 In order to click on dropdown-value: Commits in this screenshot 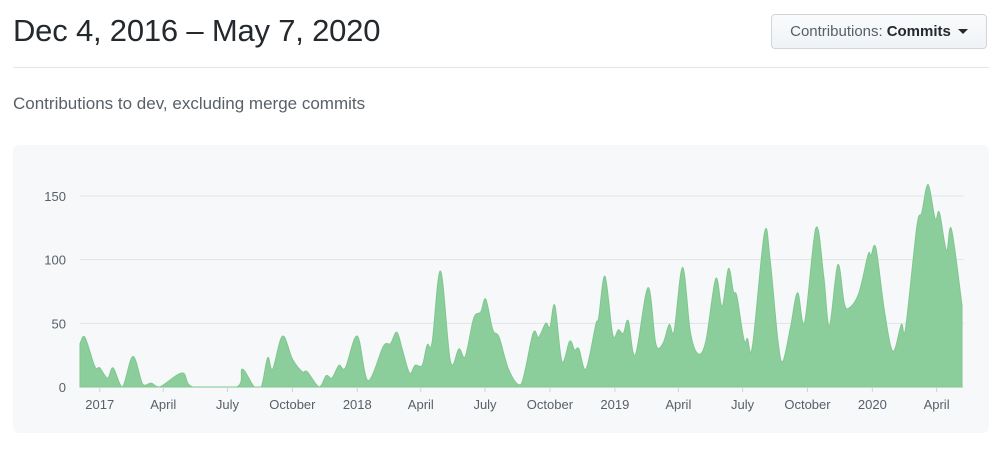, I will do `click(918, 31)`.